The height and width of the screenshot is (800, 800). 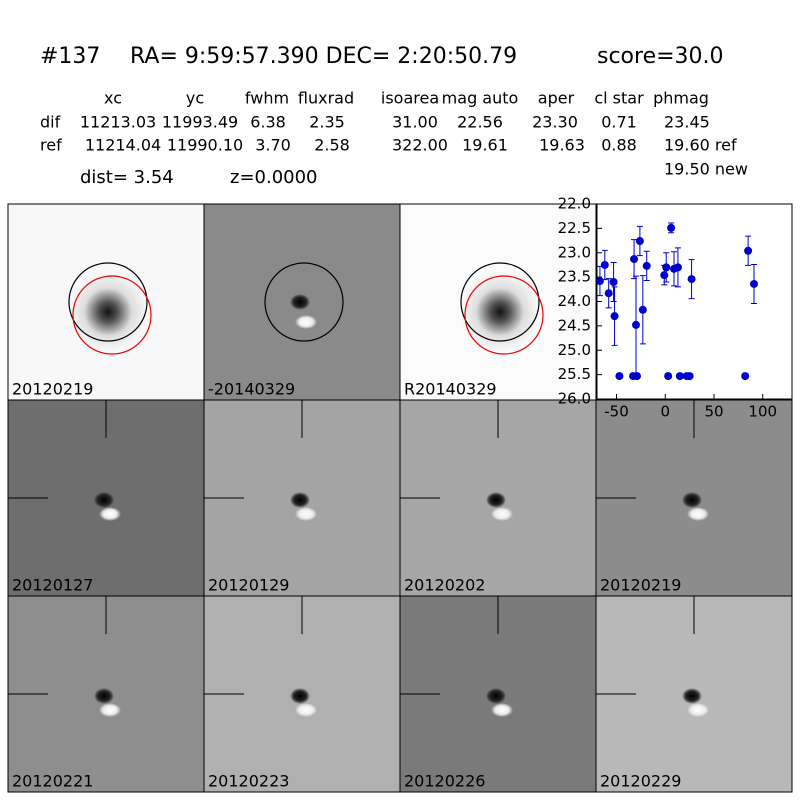 I want to click on cell: 23.30, so click(x=555, y=122).